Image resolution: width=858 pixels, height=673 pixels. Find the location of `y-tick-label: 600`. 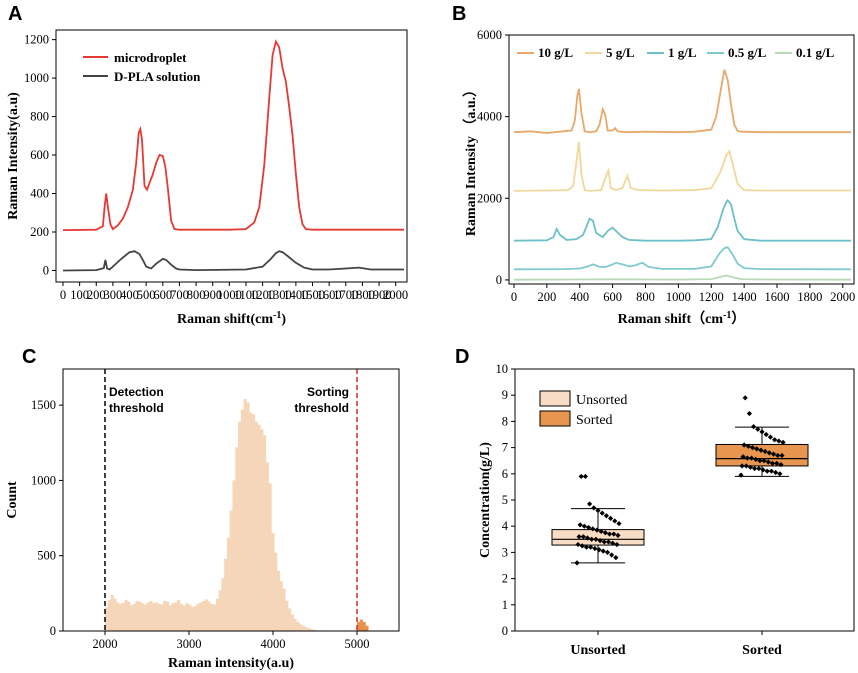

y-tick-label: 600 is located at coordinates (39, 155).